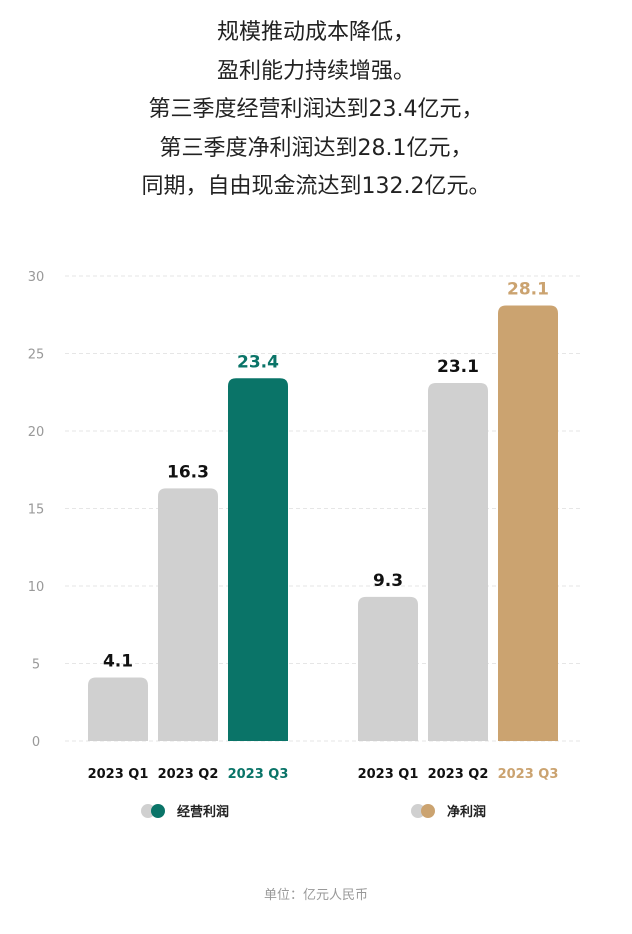 Image resolution: width=632 pixels, height=934 pixels. I want to click on headline-line: 第三季度净利润达到28.1亿元，, so click(316, 148).